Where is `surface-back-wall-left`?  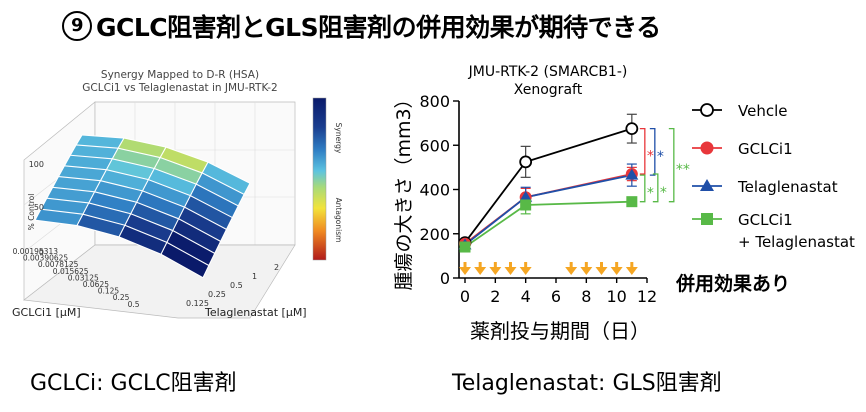
surface-back-wall-left is located at coordinates (59, 201).